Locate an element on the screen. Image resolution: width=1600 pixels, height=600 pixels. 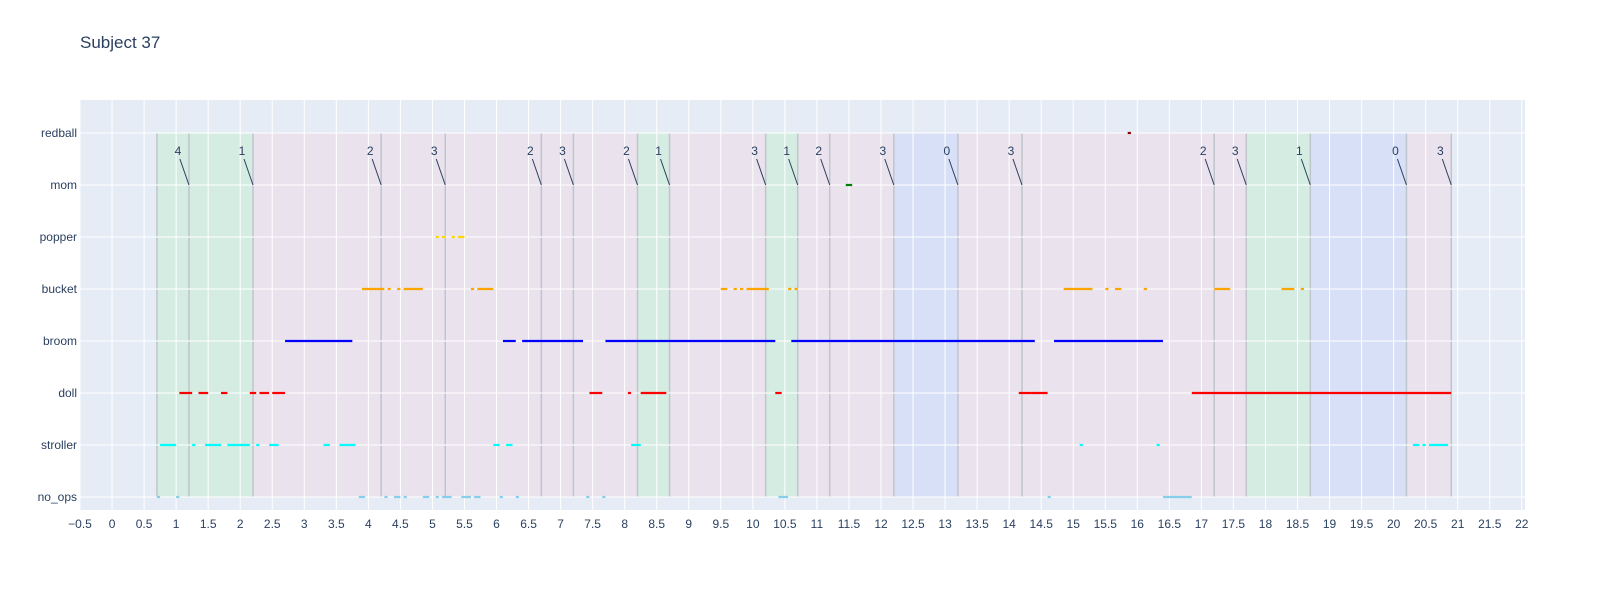
x-tick-label: 2.5 is located at coordinates (272, 524).